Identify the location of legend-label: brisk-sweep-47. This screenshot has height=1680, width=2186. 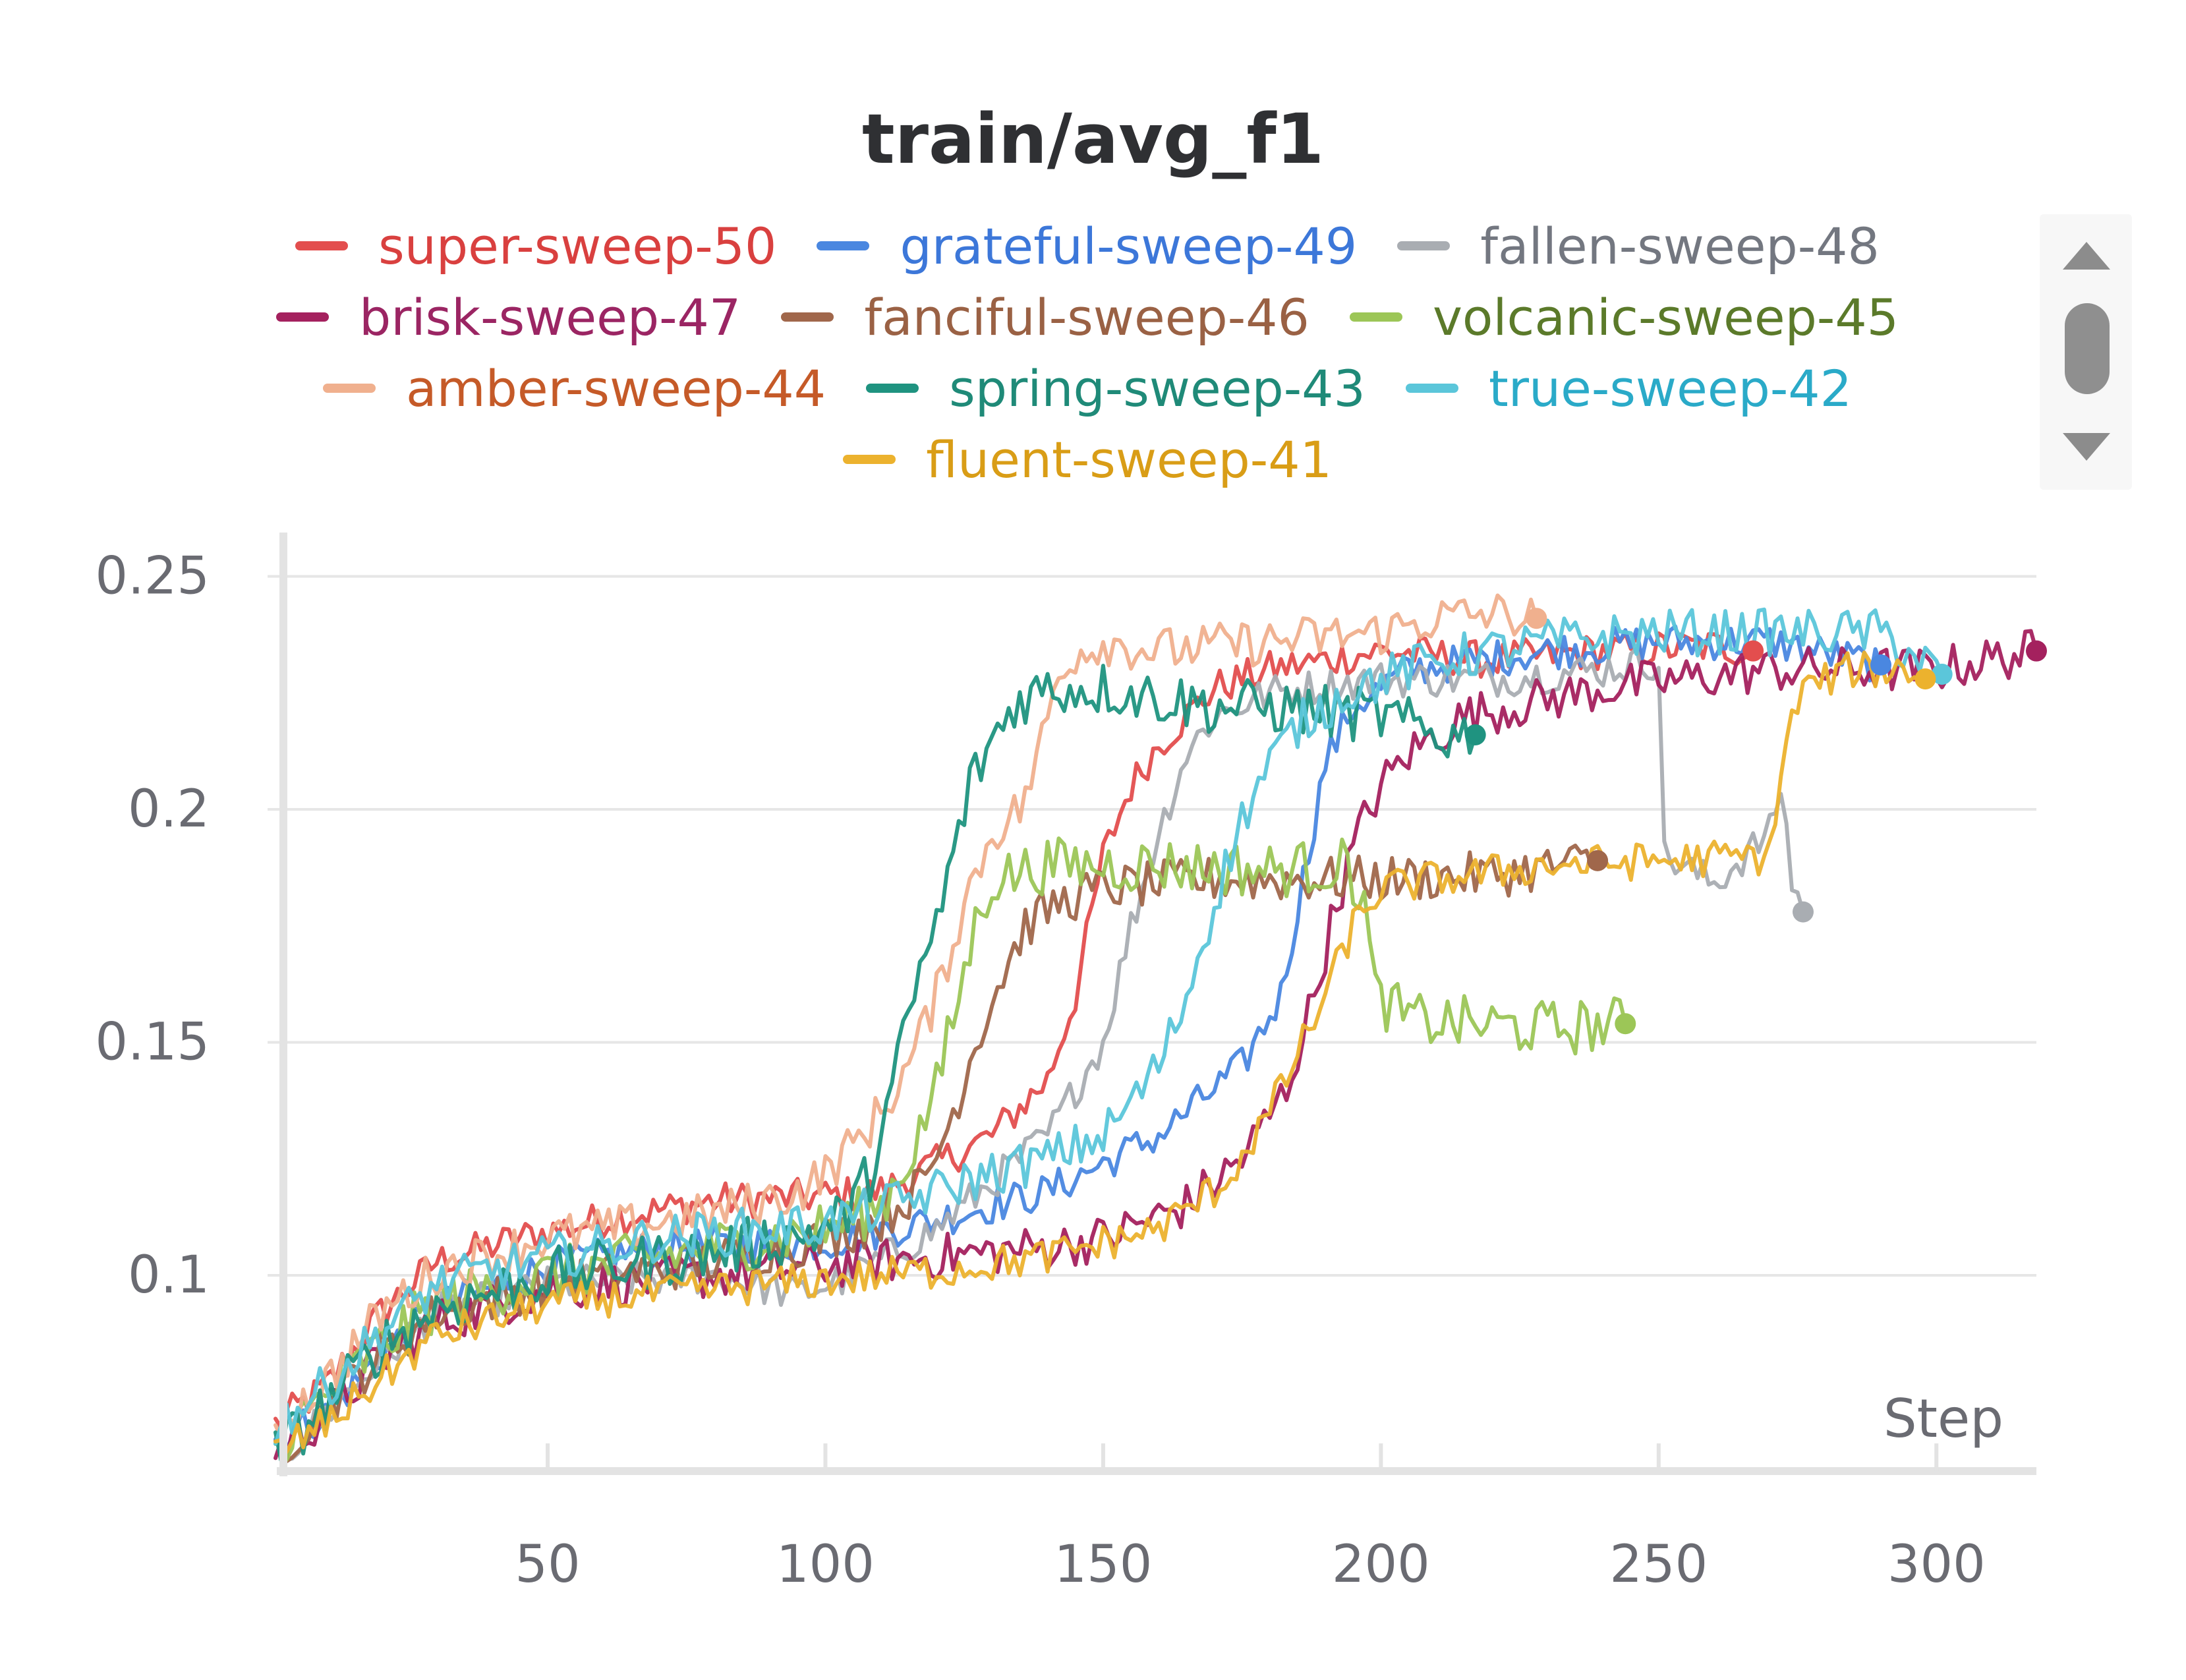
(550, 317).